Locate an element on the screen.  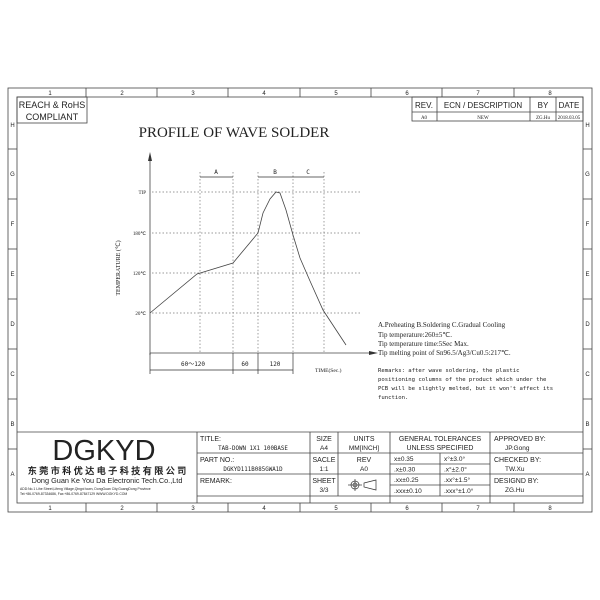
tolerance-header-2: UNLESS SPECIFIED is located at coordinates (440, 448).